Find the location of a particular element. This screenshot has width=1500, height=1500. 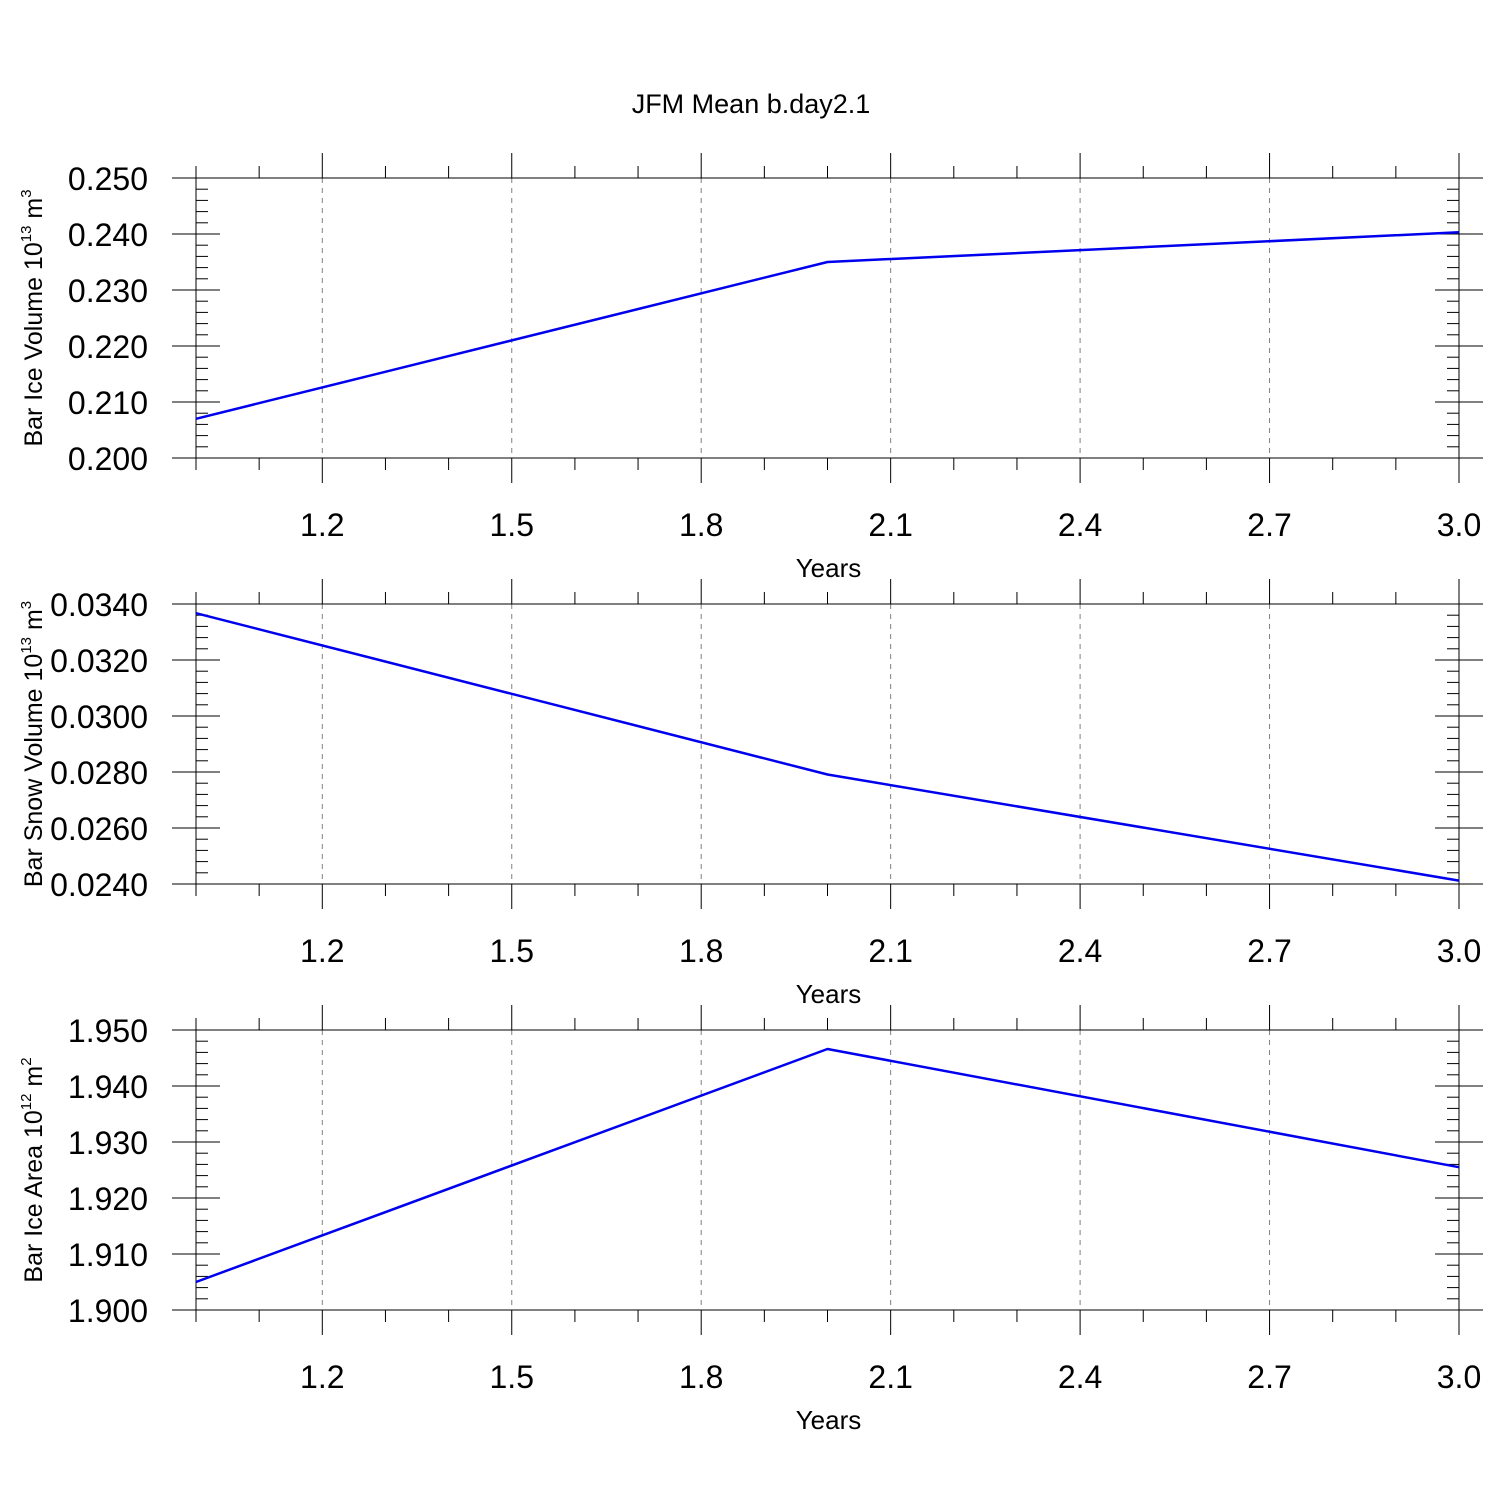

y-tick-label: 0.0340 is located at coordinates (99, 605).